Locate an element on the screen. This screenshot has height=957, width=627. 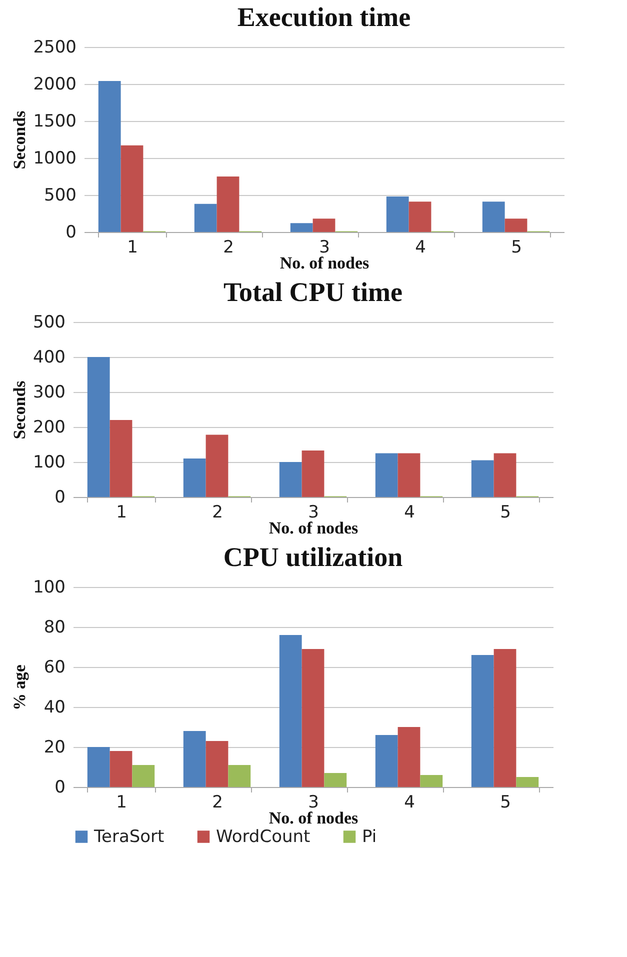
y-tick-label: 20 is located at coordinates (55, 748).